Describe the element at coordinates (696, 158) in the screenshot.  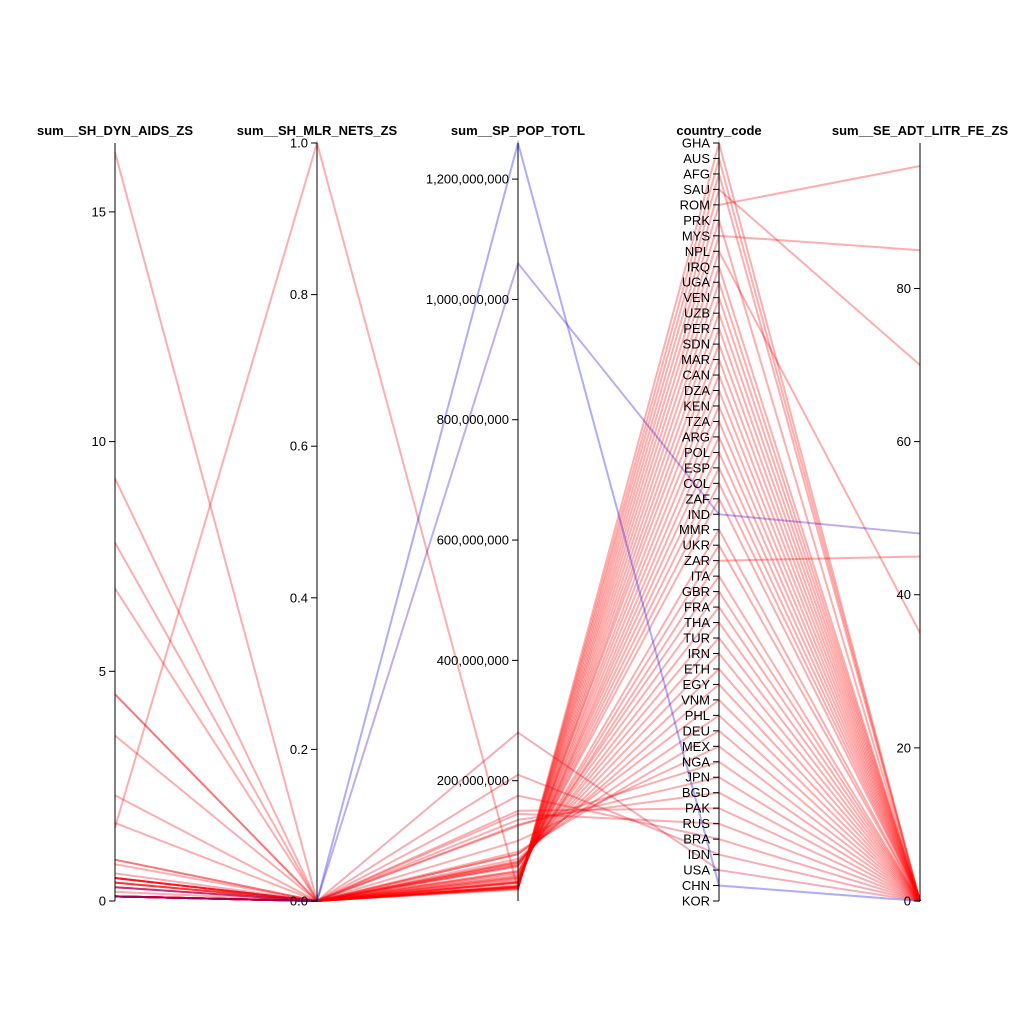
I see `tick-label-aus: AUS` at that location.